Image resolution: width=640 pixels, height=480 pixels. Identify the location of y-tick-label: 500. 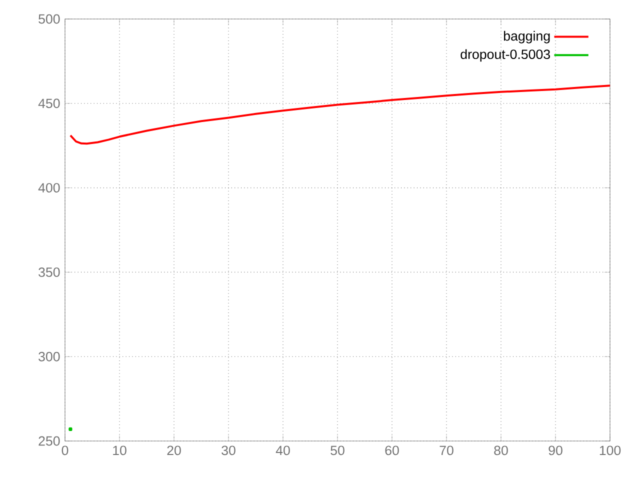
(49, 19).